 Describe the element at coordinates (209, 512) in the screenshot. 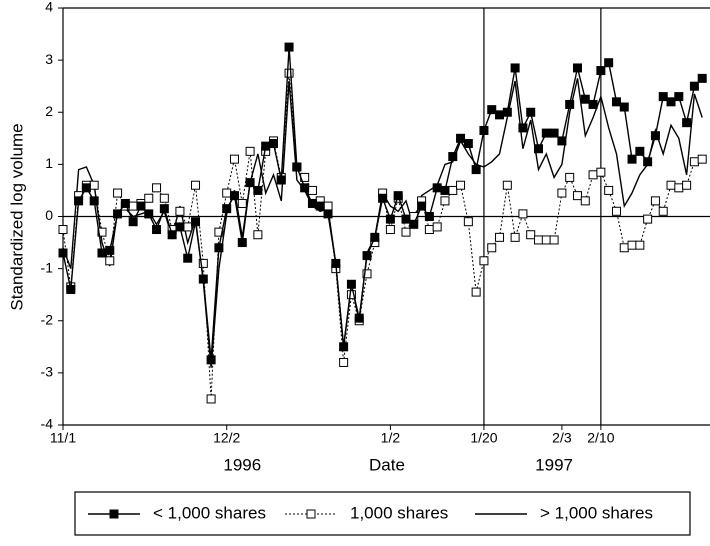

I see `legend-label: < 1,000 shares` at that location.